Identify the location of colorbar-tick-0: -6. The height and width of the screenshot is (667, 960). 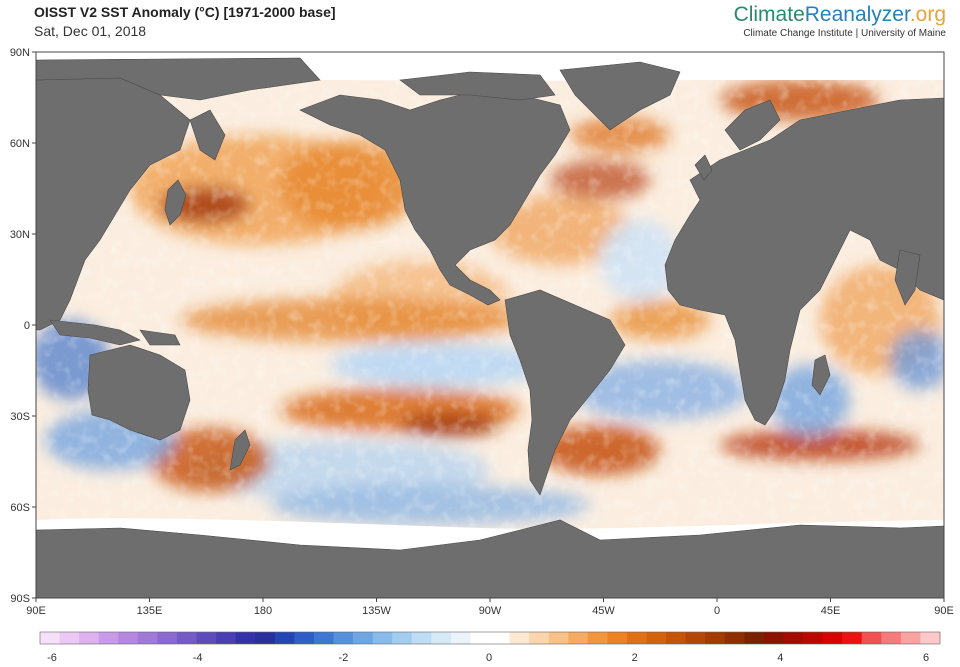
(52, 658).